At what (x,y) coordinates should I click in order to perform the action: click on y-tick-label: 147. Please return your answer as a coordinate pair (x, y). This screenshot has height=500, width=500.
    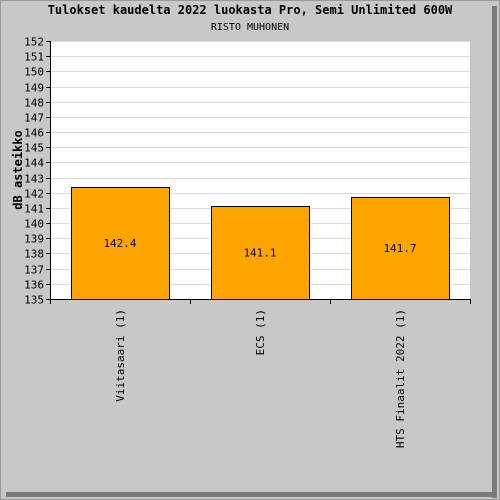
    Looking at the image, I should click on (34, 118).